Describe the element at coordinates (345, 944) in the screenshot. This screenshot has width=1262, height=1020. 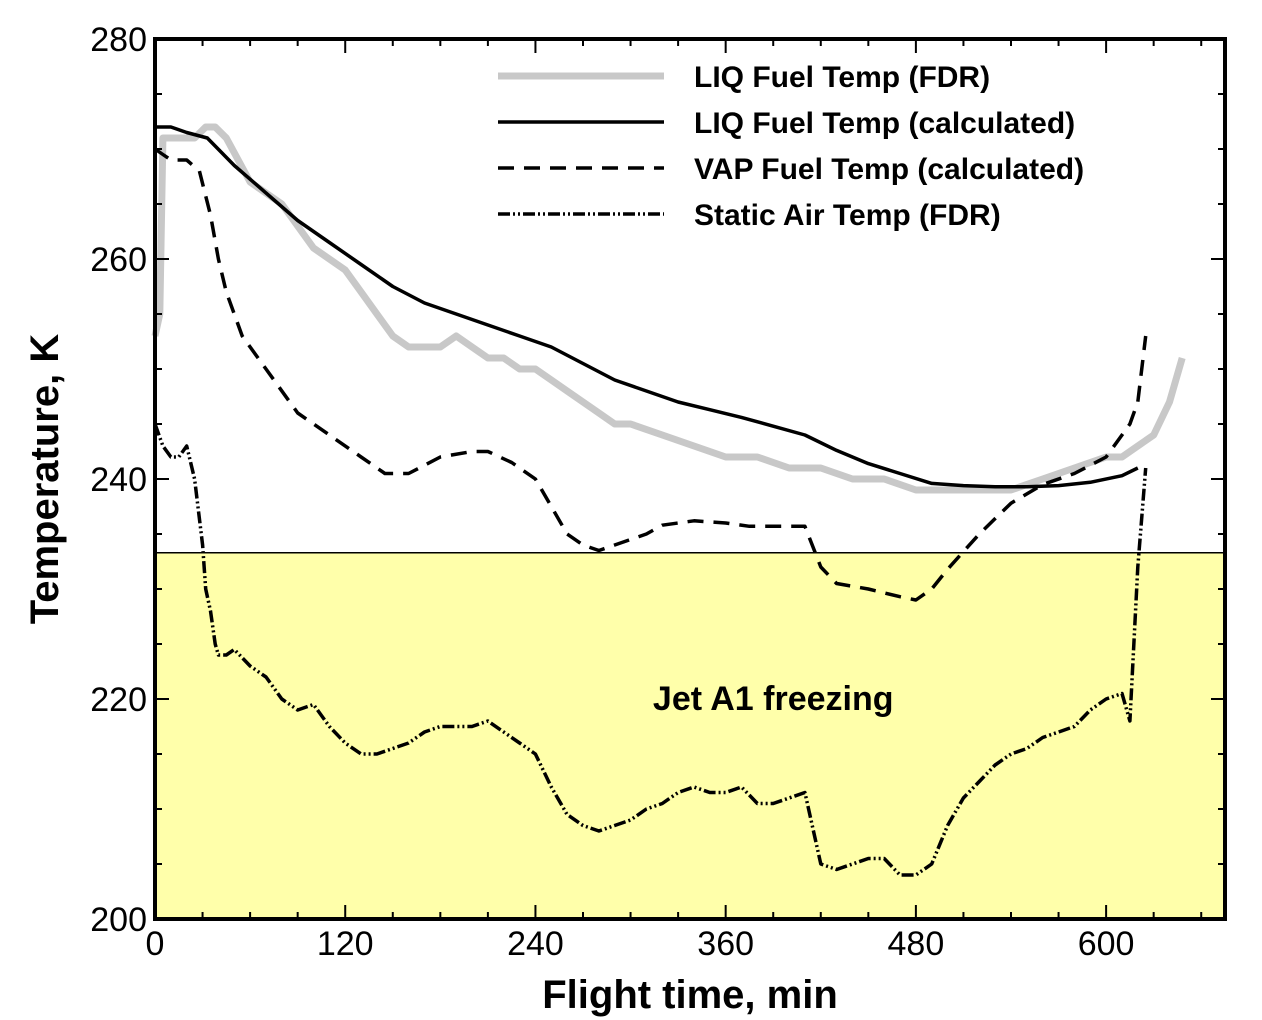
I see `x-tick-label: 120` at that location.